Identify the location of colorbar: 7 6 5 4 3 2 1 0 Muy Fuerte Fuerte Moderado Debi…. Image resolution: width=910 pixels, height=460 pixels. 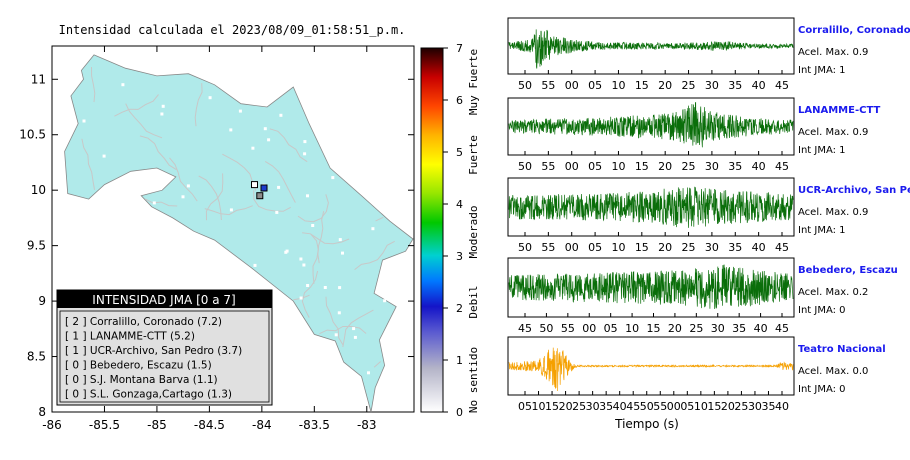
(450, 230).